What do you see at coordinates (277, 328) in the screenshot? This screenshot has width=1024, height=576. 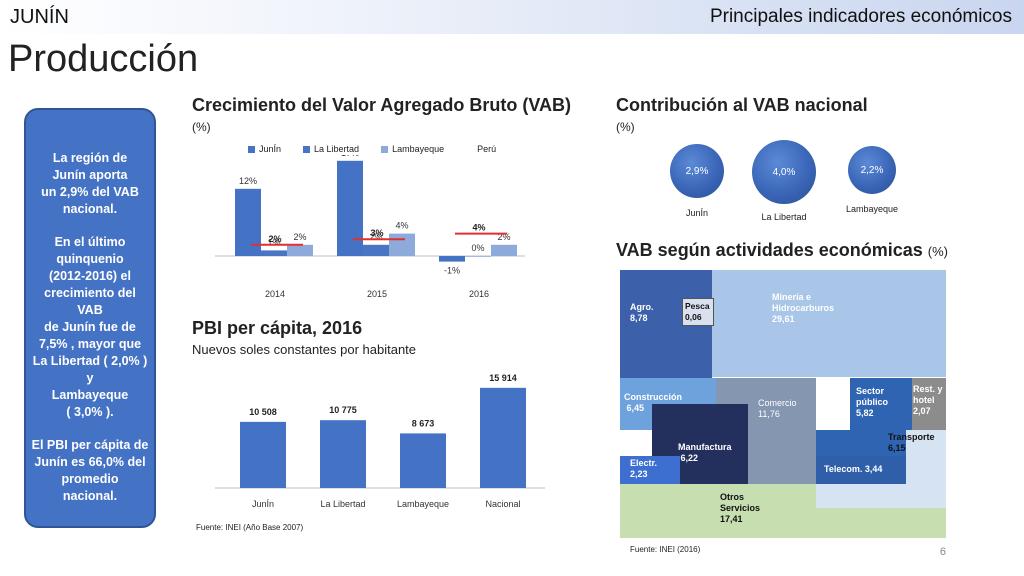 I see `pbi-title: PBI per cápita, 2016` at bounding box center [277, 328].